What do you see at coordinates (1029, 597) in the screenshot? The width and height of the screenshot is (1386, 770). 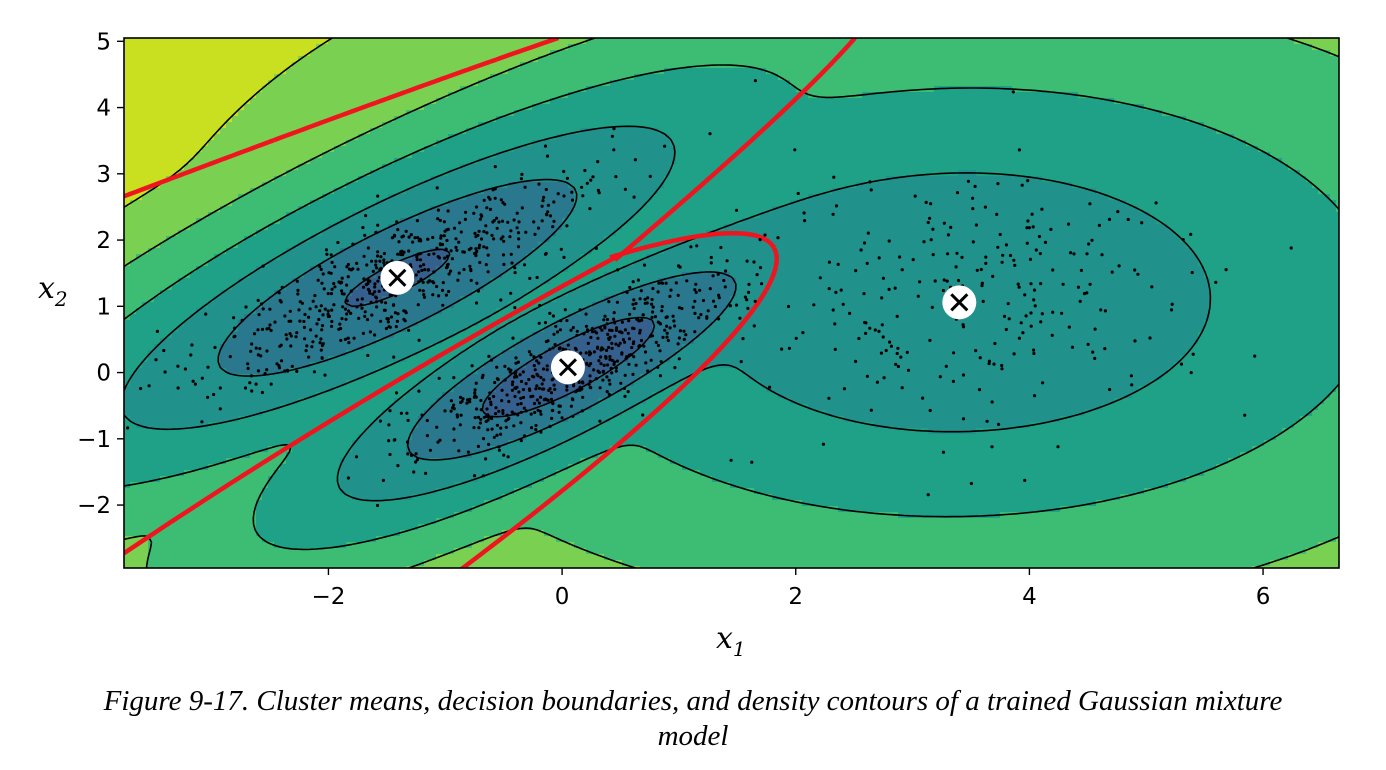 I see `x-tick-label: 4` at bounding box center [1029, 597].